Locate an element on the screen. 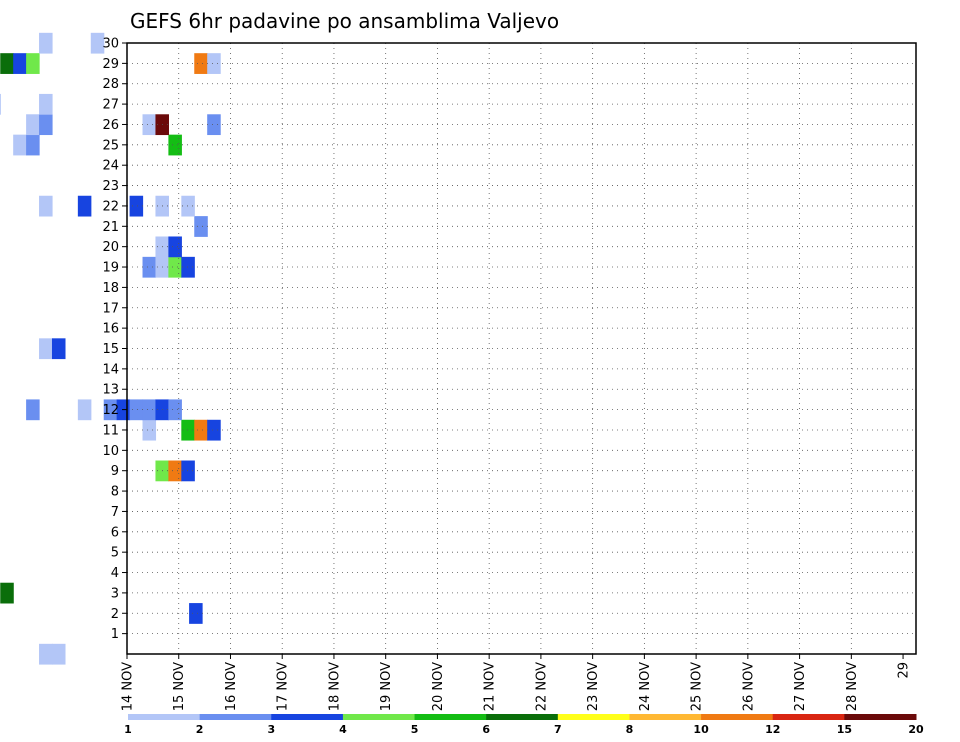  y-tick-label: 22 is located at coordinates (110, 206).